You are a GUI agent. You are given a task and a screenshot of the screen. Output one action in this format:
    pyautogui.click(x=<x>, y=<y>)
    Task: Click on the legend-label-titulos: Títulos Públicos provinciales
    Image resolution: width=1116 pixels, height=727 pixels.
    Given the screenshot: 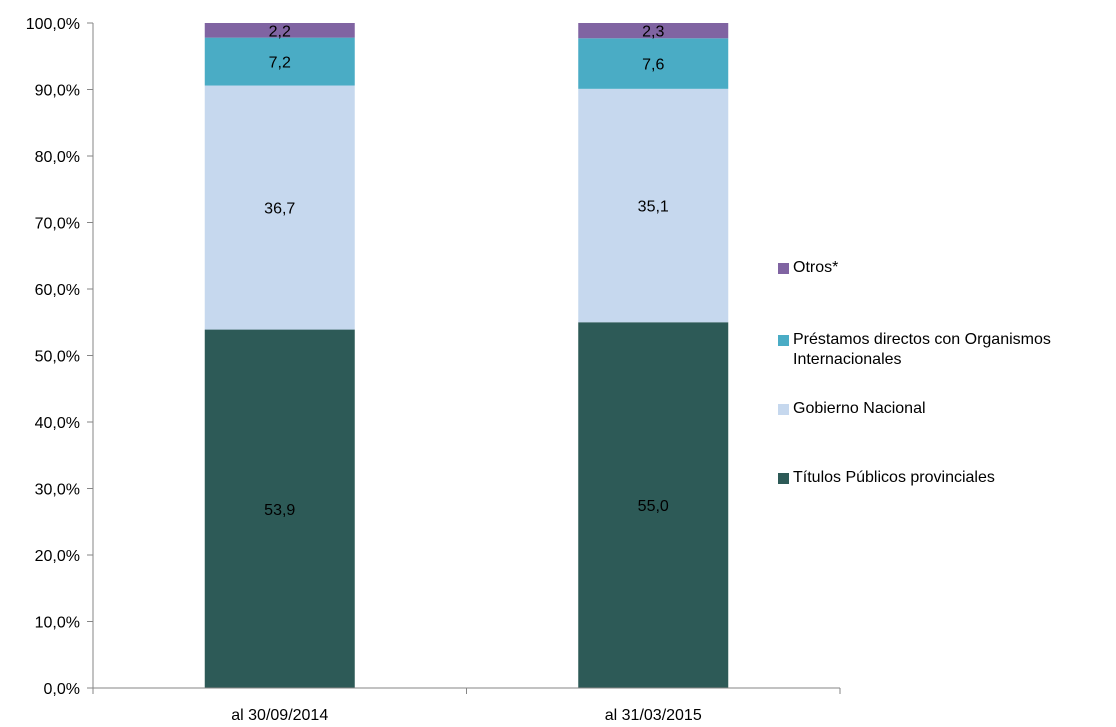 What is the action you would take?
    pyautogui.click(x=894, y=477)
    